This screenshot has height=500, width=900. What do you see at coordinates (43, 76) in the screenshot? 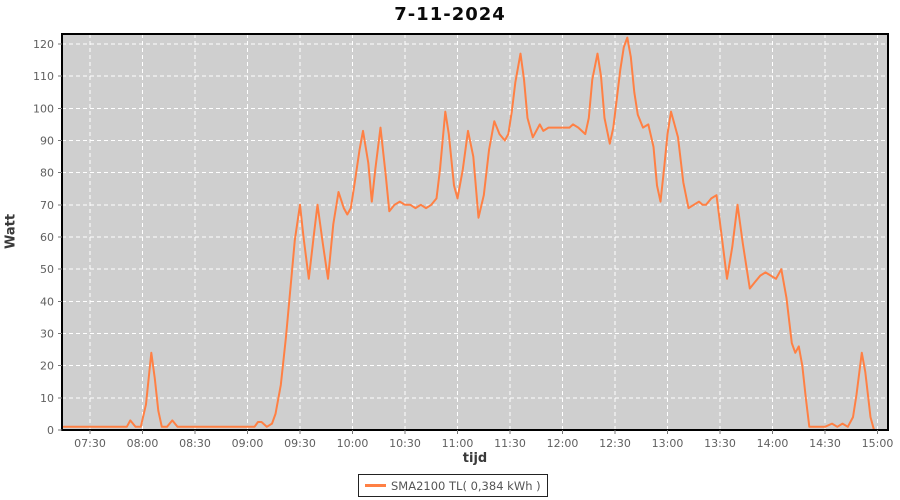
I see `y-tick-label: 110` at bounding box center [43, 76].